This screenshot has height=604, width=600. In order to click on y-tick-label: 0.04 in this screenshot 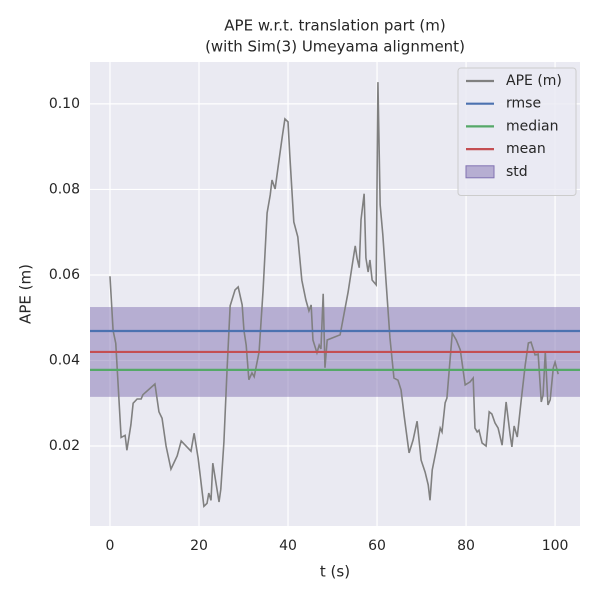, I will do `click(64, 360)`.